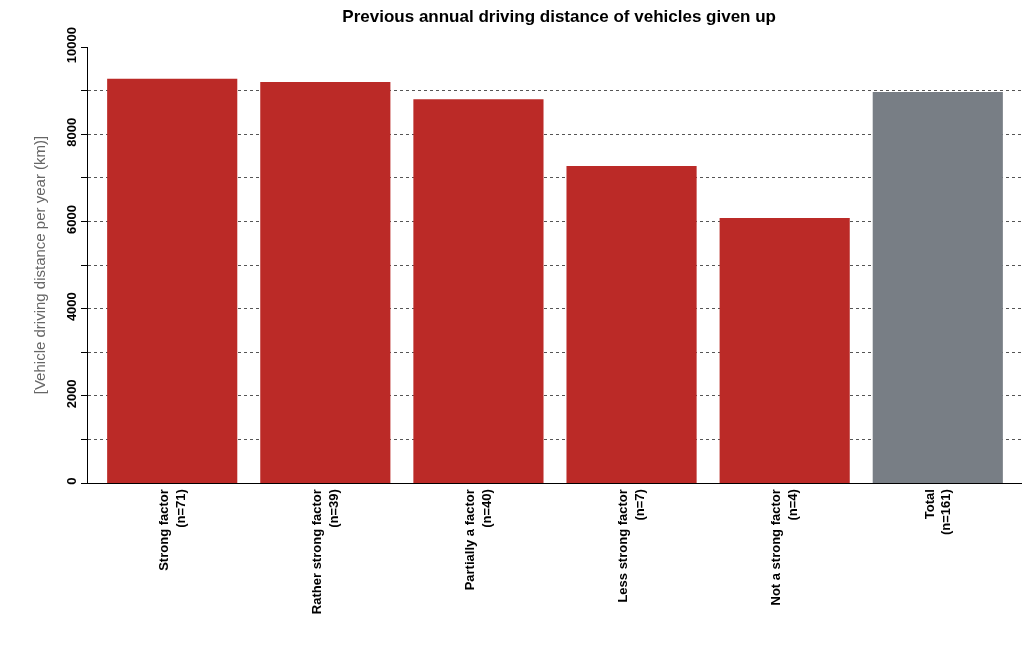 This screenshot has height=653, width=1026. Describe the element at coordinates (478, 540) in the screenshot. I see `x-tick-label: Partially a factor (n=40)` at that location.